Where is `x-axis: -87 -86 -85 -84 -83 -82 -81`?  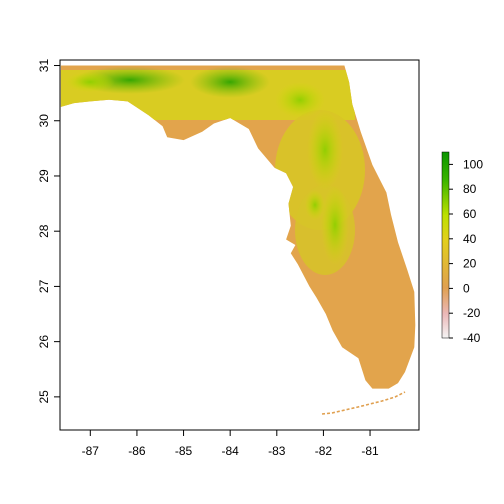 x-axis: -87 -86 -85 -84 -83 -82 -81 is located at coordinates (230, 443).